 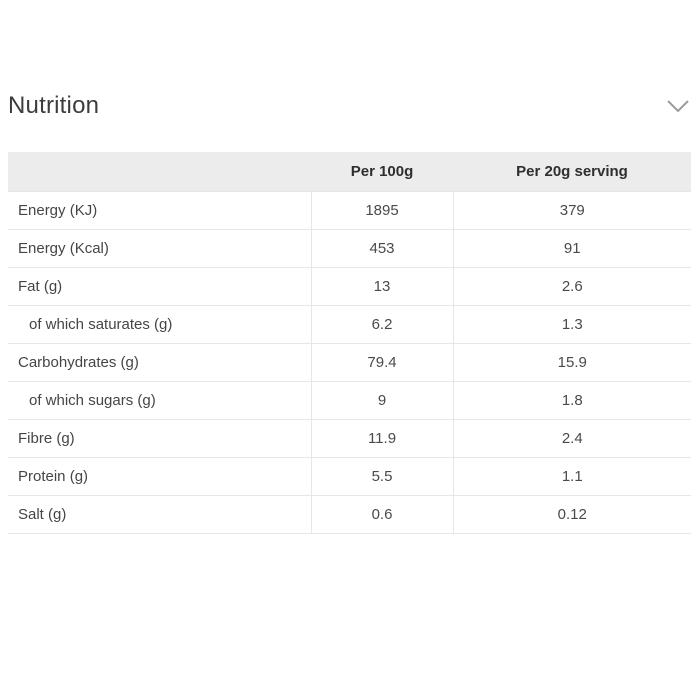 I want to click on nutrition-accordion-header: Nutrition, so click(x=350, y=106).